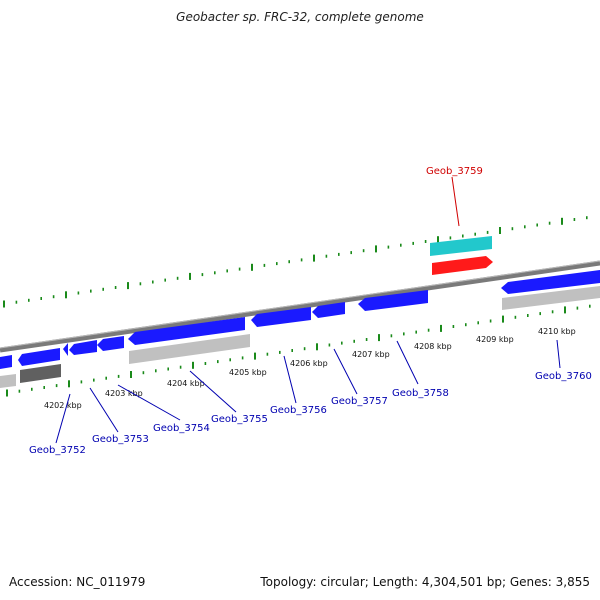 This screenshot has height=600, width=600. Describe the element at coordinates (248, 372) in the screenshot. I see `scale-label-4205: 4205 kbp` at that location.